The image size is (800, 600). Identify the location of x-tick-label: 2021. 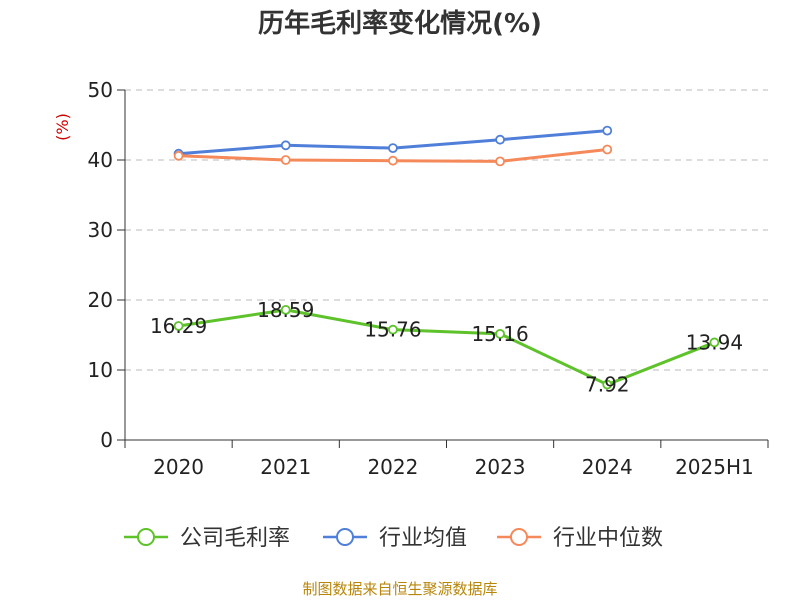
(285, 467).